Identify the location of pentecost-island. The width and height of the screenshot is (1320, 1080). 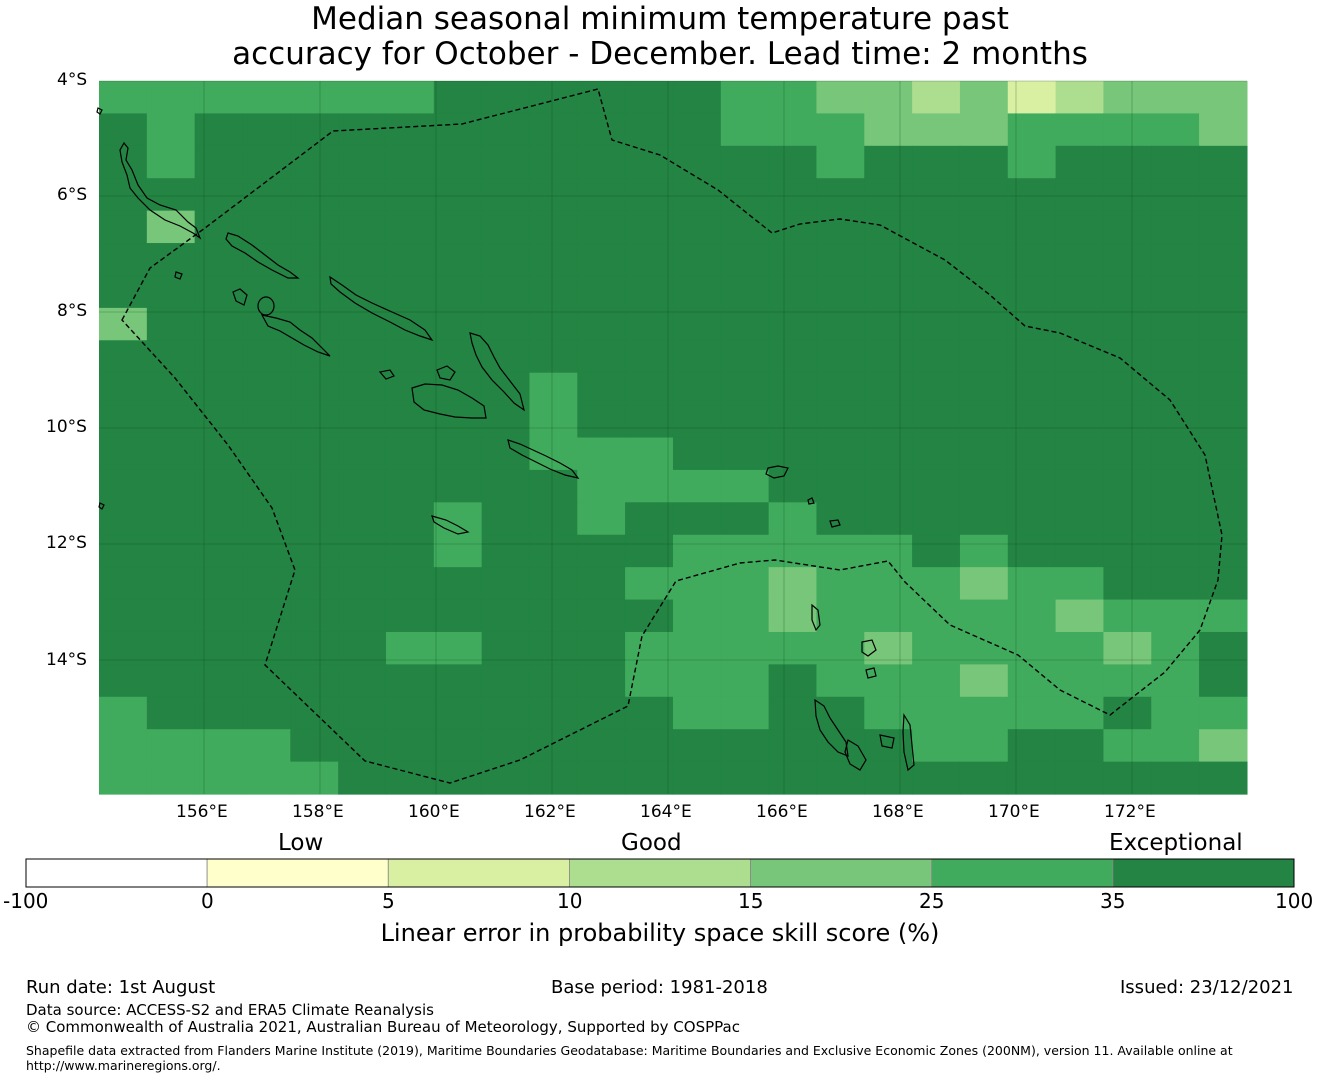
(908, 742).